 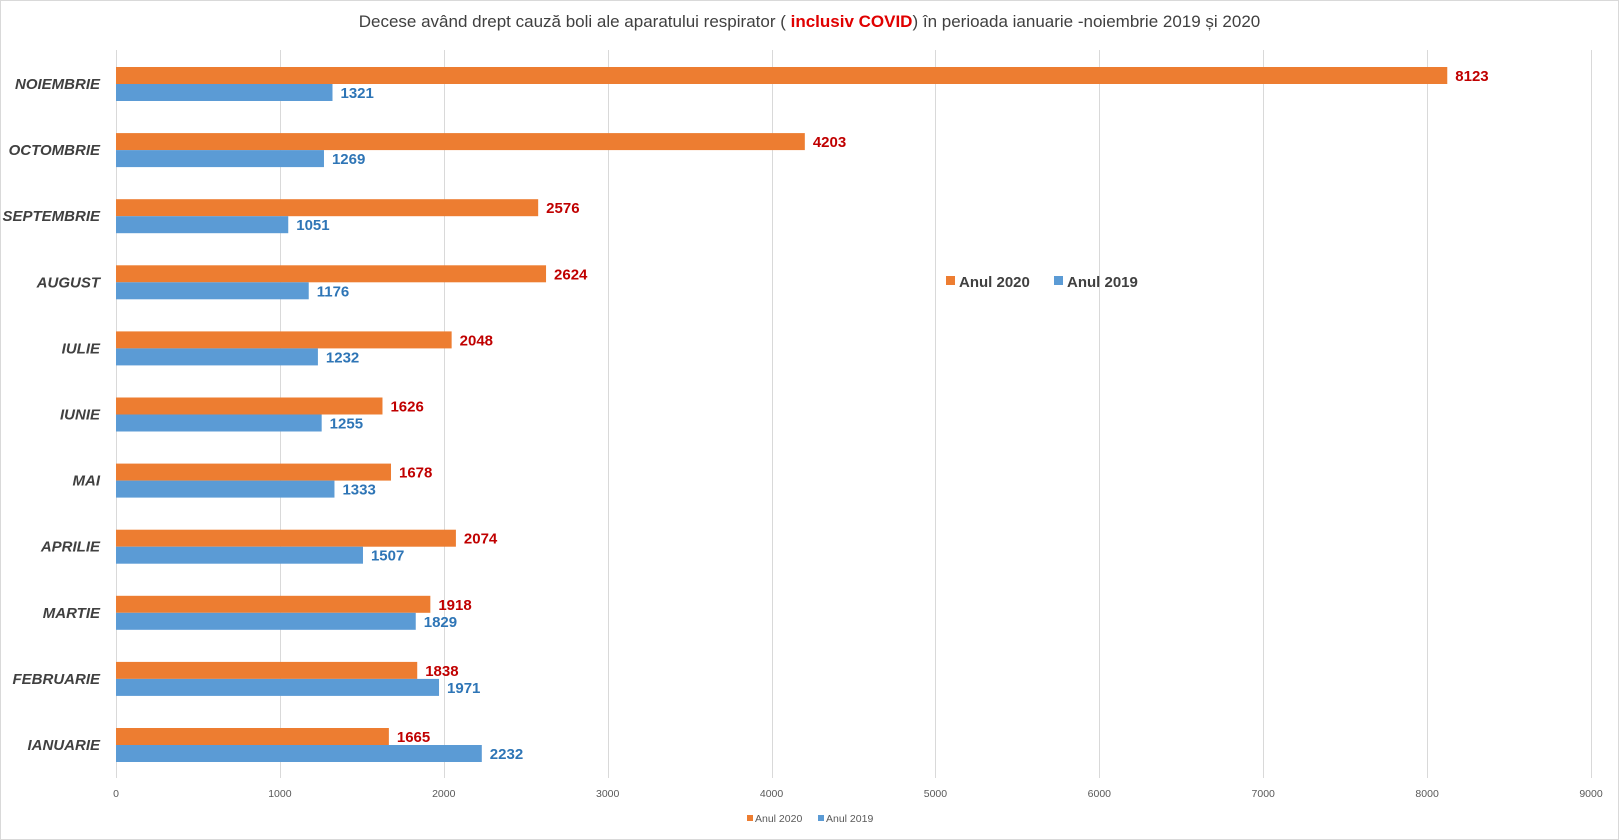 What do you see at coordinates (772, 794) in the screenshot?
I see `x-tick-label: 4000` at bounding box center [772, 794].